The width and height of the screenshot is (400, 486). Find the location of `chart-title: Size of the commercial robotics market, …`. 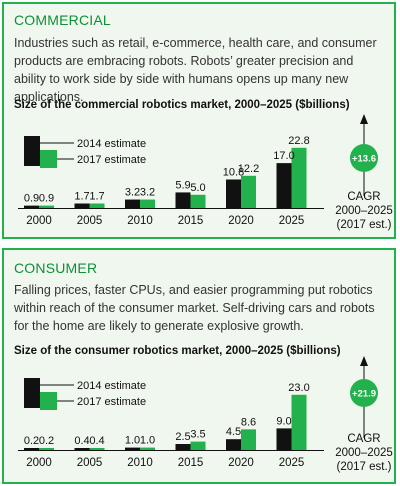

chart-title: Size of the commercial robotics market, … is located at coordinates (182, 105).